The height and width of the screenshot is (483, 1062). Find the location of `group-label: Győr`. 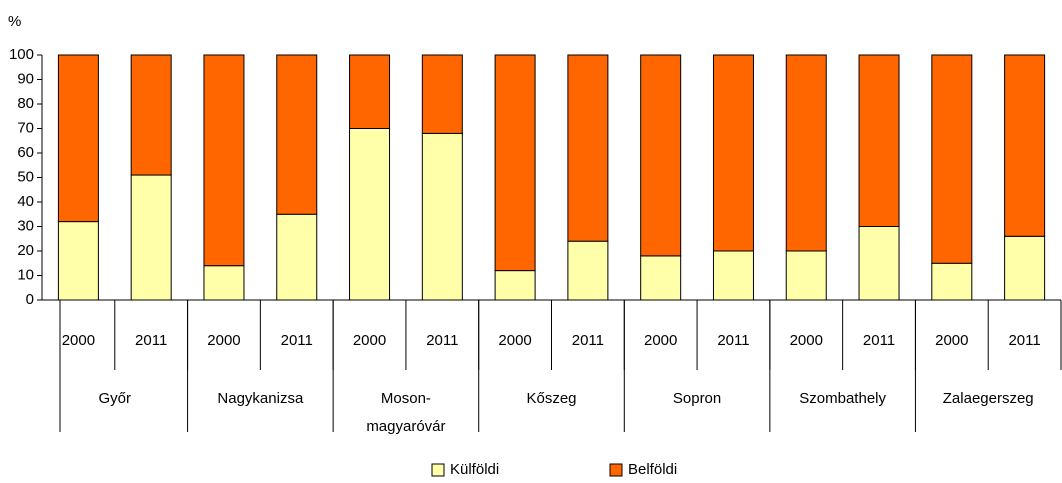

group-label: Győr is located at coordinates (115, 398).